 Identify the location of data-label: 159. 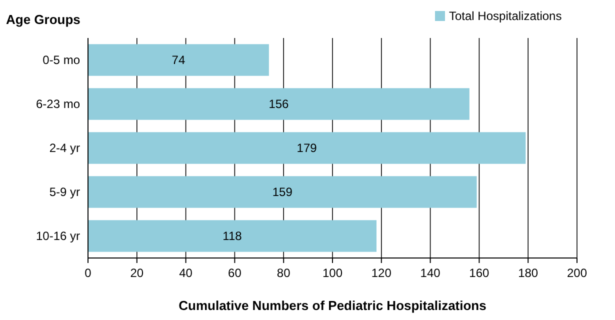
(282, 192).